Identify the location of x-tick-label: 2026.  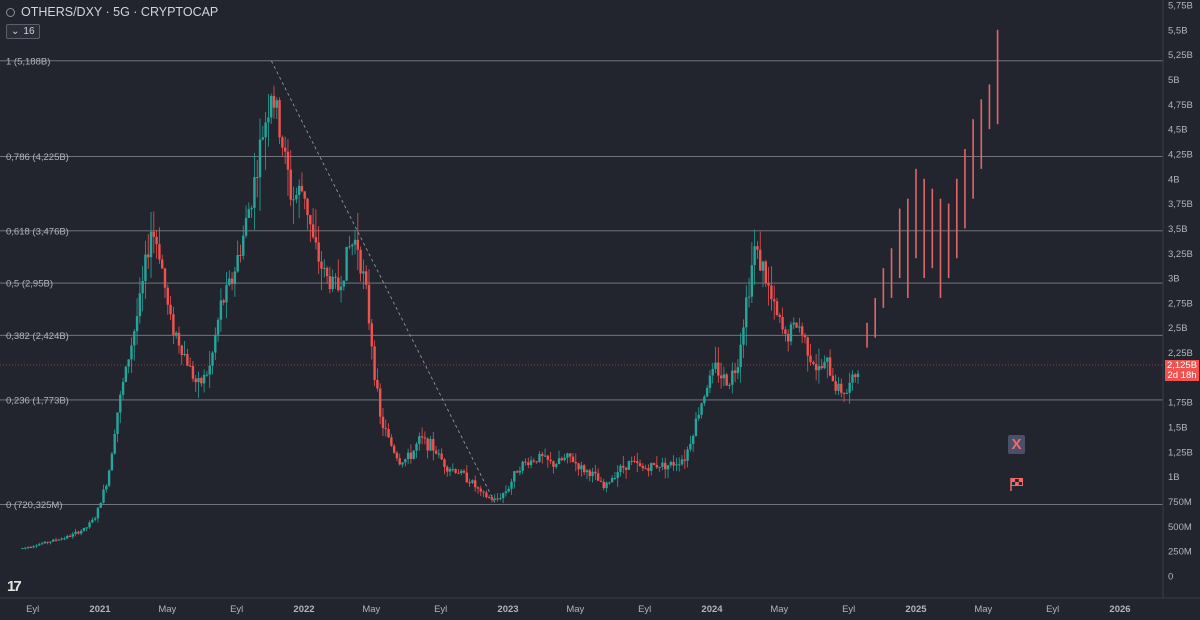
(1119, 609).